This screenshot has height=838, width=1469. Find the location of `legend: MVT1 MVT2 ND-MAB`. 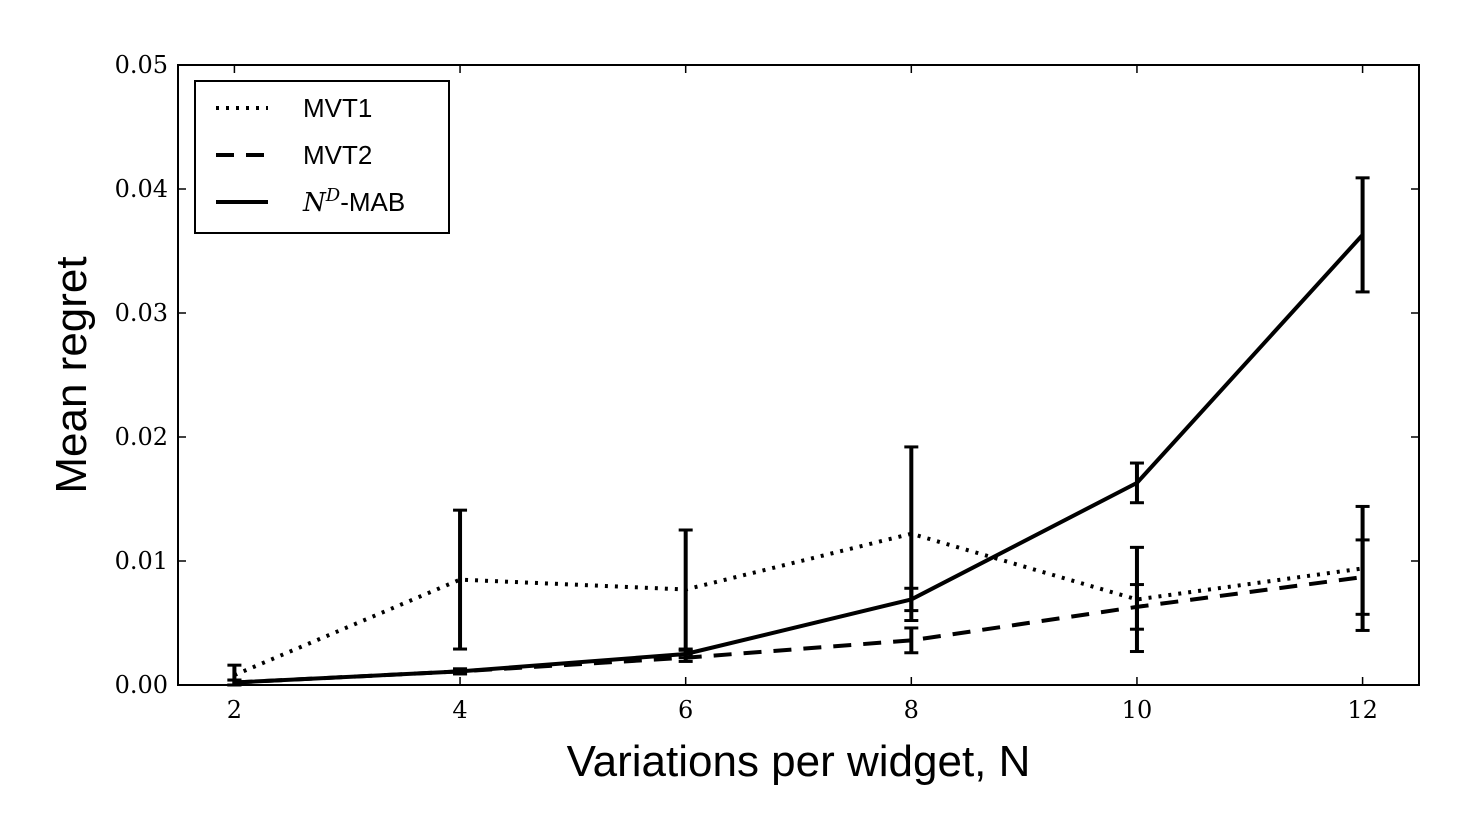

legend: MVT1 MVT2 ND-MAB is located at coordinates (322, 157).